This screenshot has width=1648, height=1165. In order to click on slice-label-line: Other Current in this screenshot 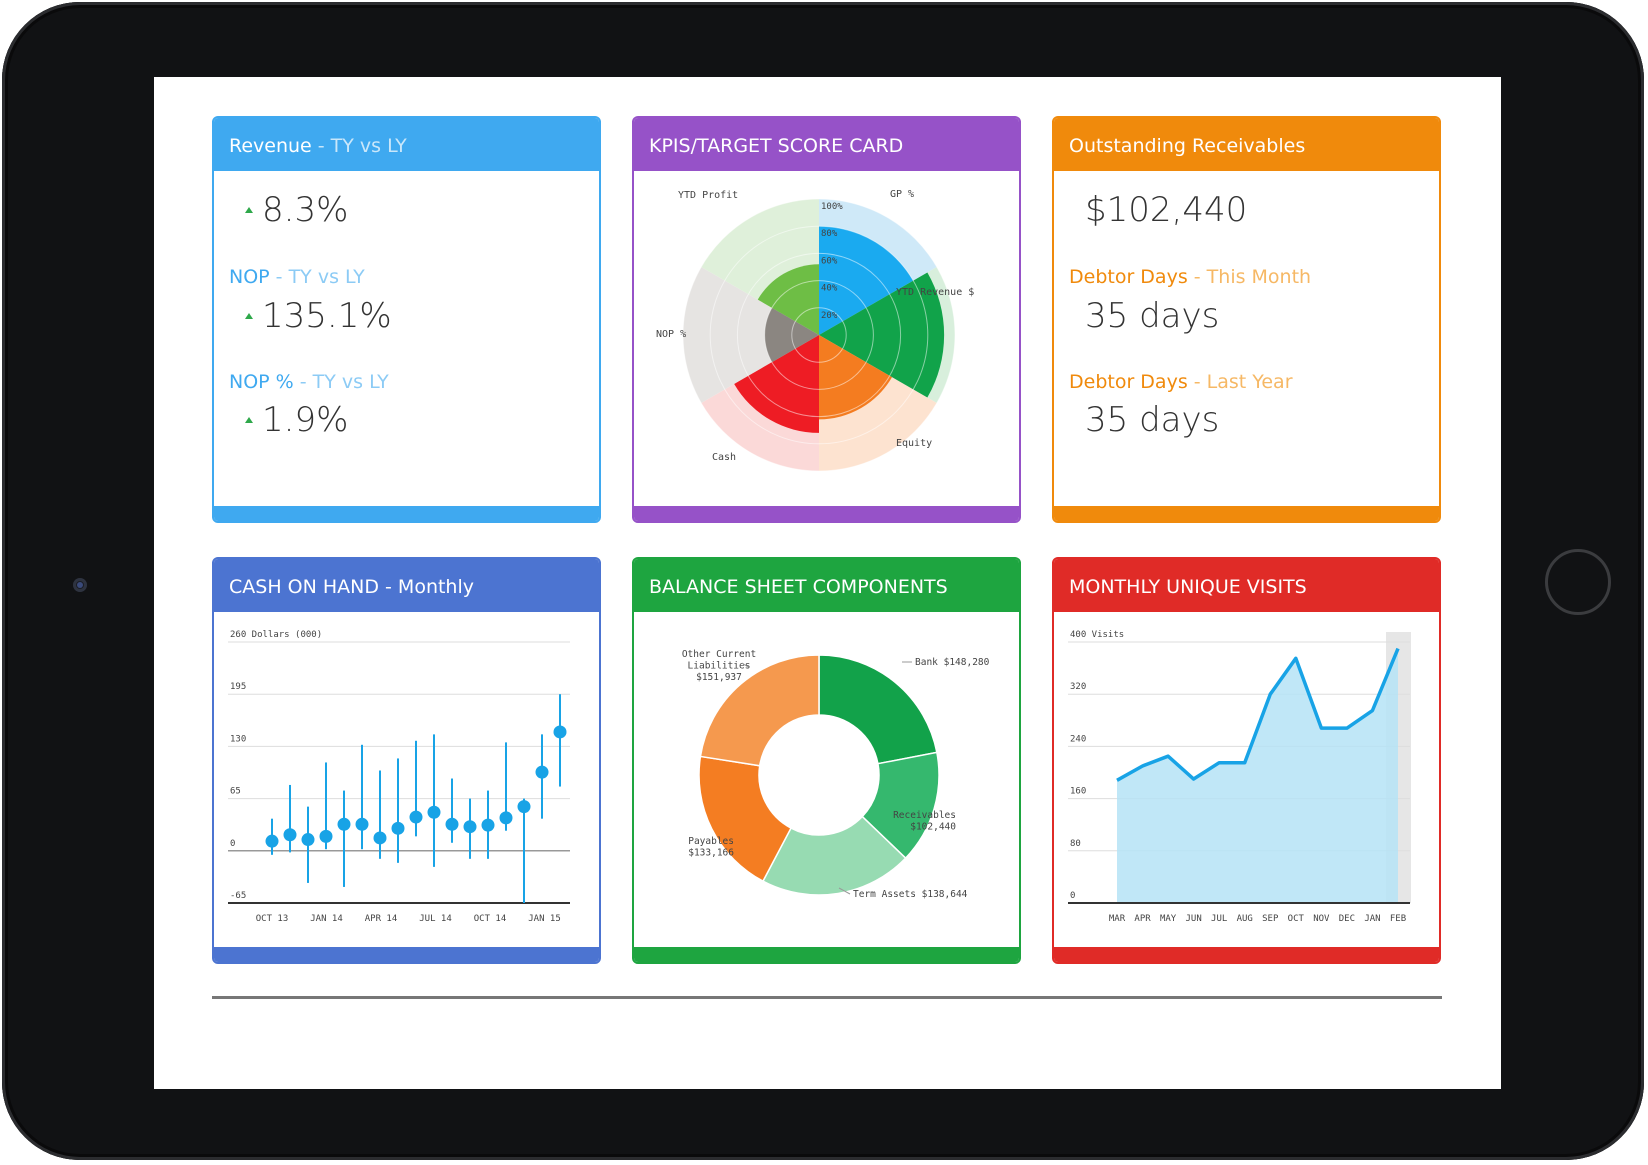, I will do `click(719, 654)`.